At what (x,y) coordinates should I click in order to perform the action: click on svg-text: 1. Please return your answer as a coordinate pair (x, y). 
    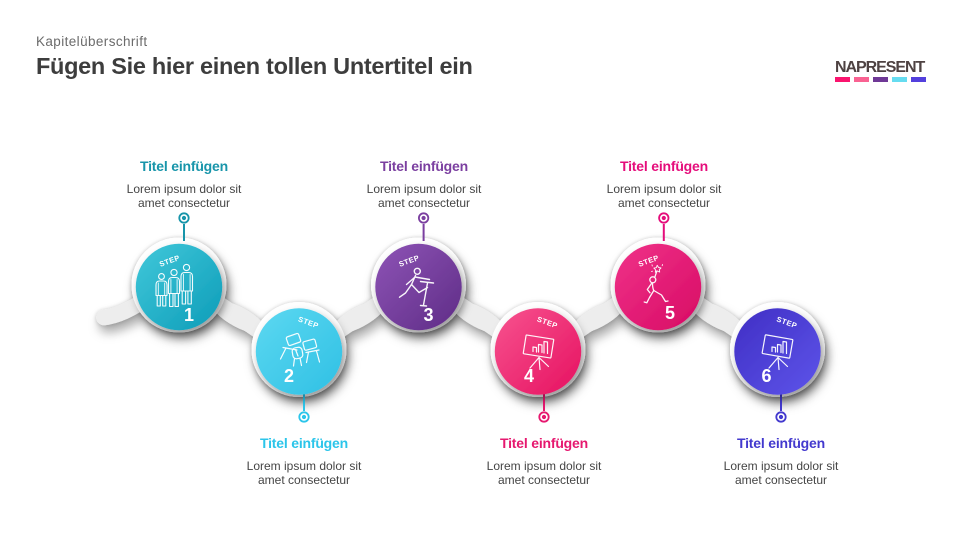
    Looking at the image, I should click on (189, 315).